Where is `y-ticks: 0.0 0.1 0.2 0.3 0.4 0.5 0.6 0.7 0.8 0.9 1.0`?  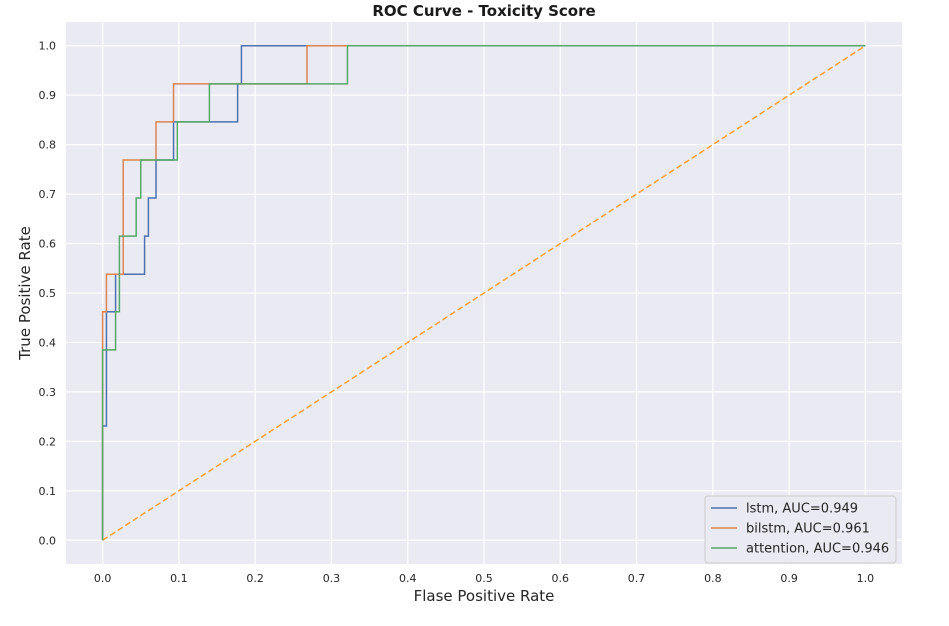 y-ticks: 0.0 0.1 0.2 0.3 0.4 0.5 0.6 0.7 0.8 0.9 1.0 is located at coordinates (48, 294).